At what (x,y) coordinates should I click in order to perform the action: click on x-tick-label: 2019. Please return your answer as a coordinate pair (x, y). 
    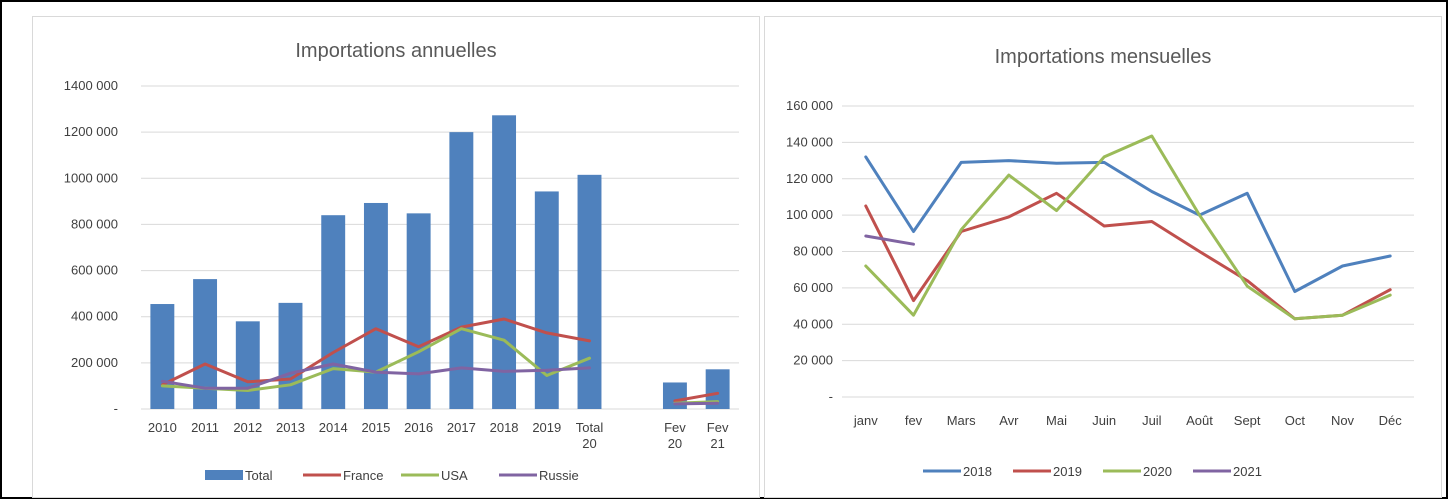
    Looking at the image, I should click on (546, 427).